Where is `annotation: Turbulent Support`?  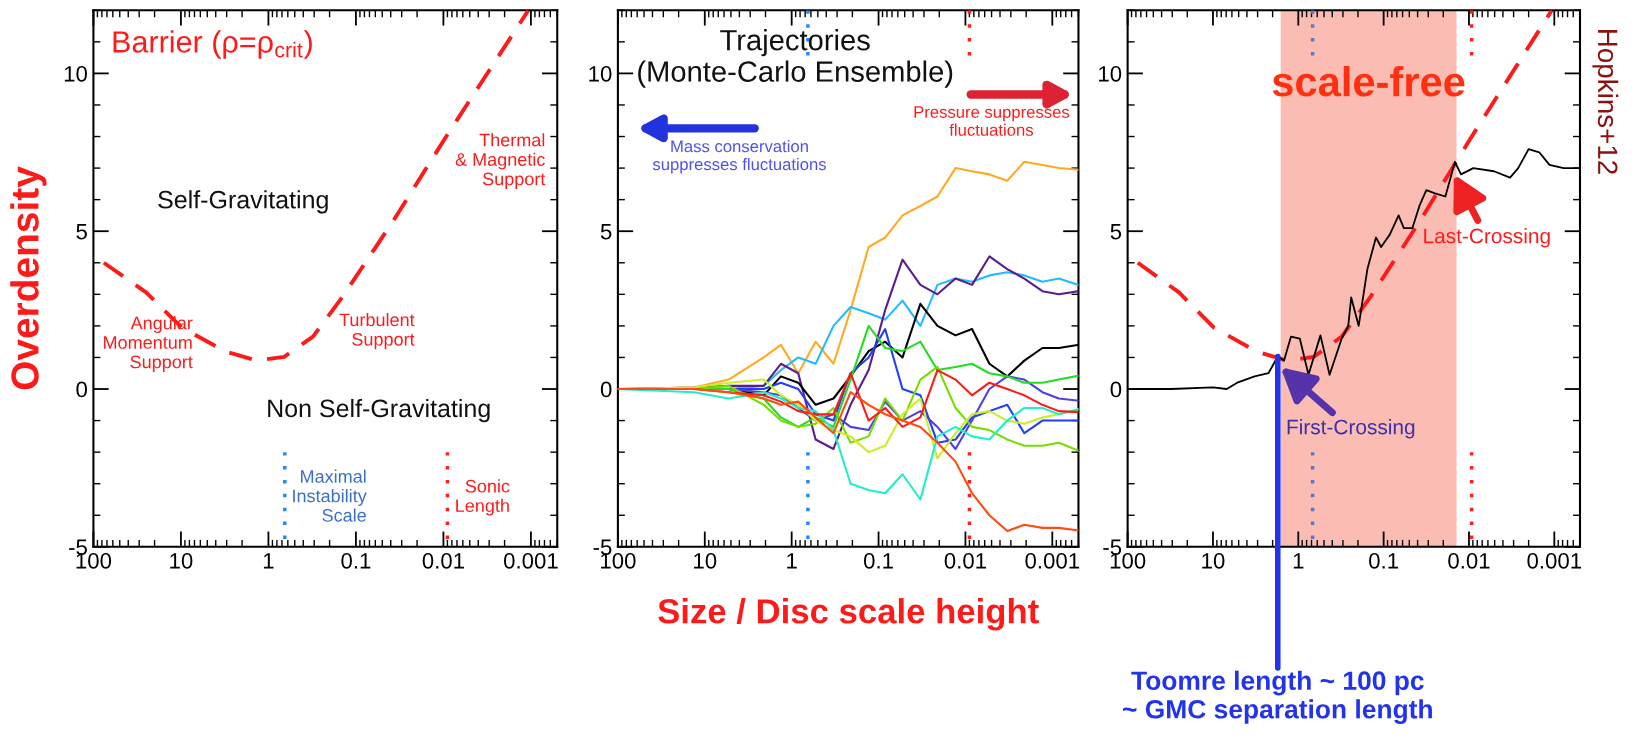 annotation: Turbulent Support is located at coordinates (377, 331).